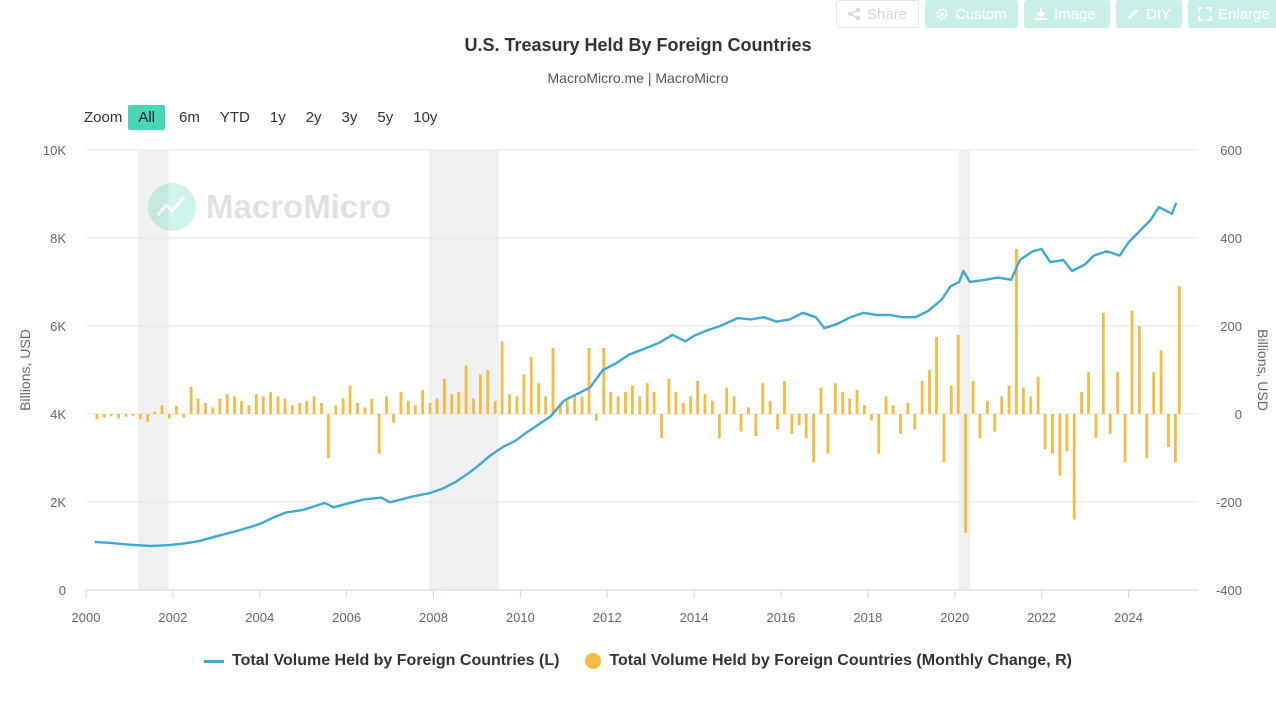  Describe the element at coordinates (638, 45) in the screenshot. I see `chart-title: U.S. Treasury Held By Foreign Countries` at that location.